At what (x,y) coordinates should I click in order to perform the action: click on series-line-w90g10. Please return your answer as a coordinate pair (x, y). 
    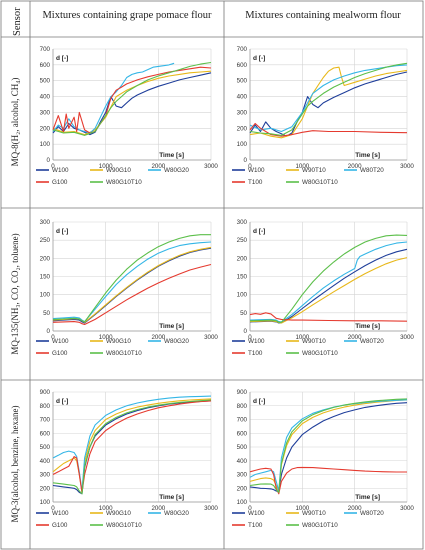
    Looking at the image, I should click on (132, 103).